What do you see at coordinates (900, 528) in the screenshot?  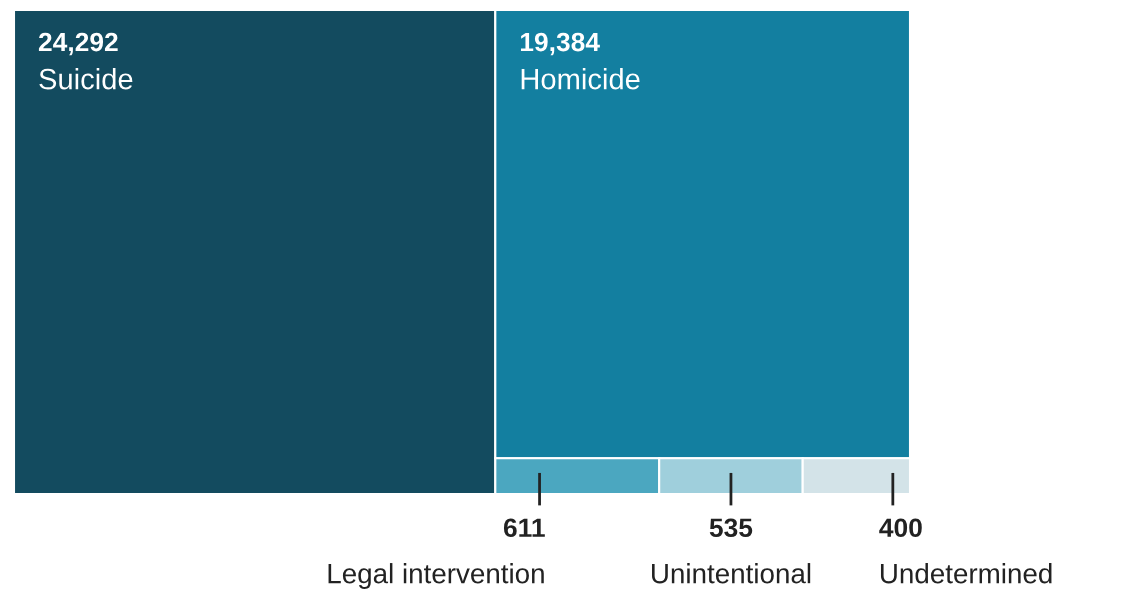 I see `data-label: 400` at bounding box center [900, 528].